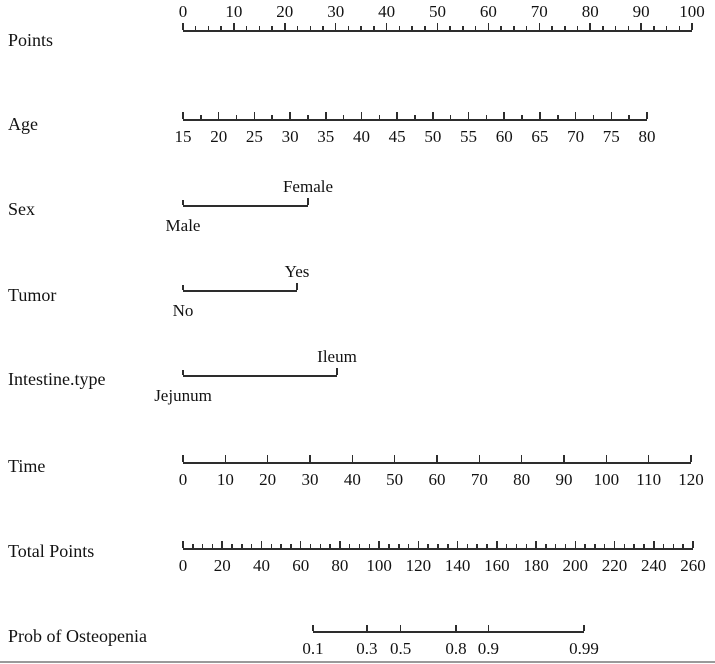 This screenshot has height=664, width=715. What do you see at coordinates (654, 565) in the screenshot?
I see `total-points-tick-label: 240` at bounding box center [654, 565].